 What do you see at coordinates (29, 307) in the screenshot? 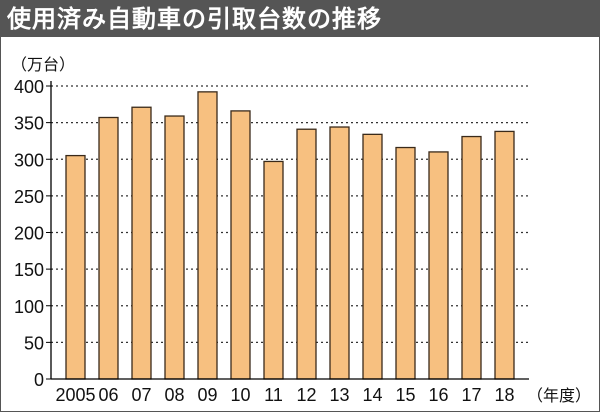
I see `y-tick-label: 100` at bounding box center [29, 307].